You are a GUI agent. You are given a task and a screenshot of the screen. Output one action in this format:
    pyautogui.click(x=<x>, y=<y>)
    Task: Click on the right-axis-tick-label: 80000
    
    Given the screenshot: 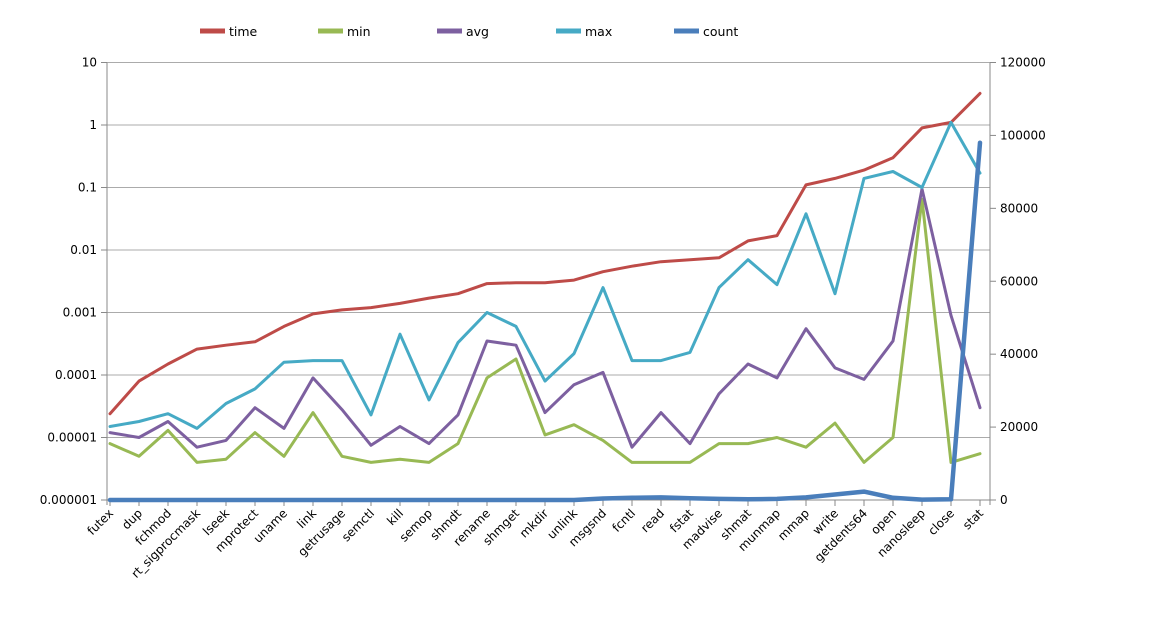 What is the action you would take?
    pyautogui.click(x=1019, y=208)
    